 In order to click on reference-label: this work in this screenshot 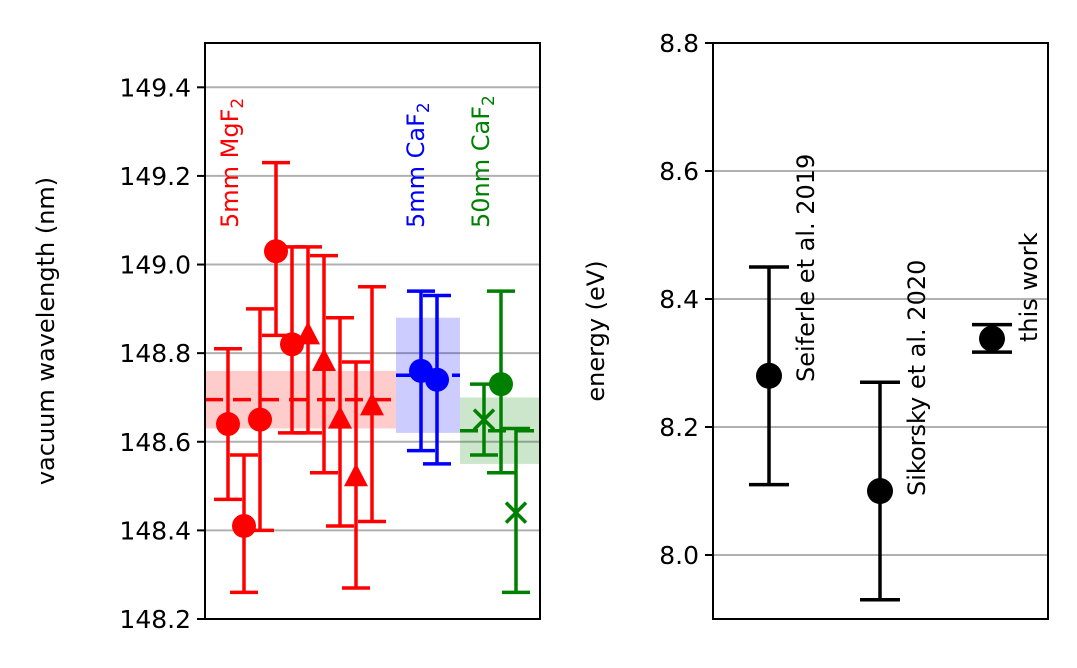, I will do `click(1029, 287)`.